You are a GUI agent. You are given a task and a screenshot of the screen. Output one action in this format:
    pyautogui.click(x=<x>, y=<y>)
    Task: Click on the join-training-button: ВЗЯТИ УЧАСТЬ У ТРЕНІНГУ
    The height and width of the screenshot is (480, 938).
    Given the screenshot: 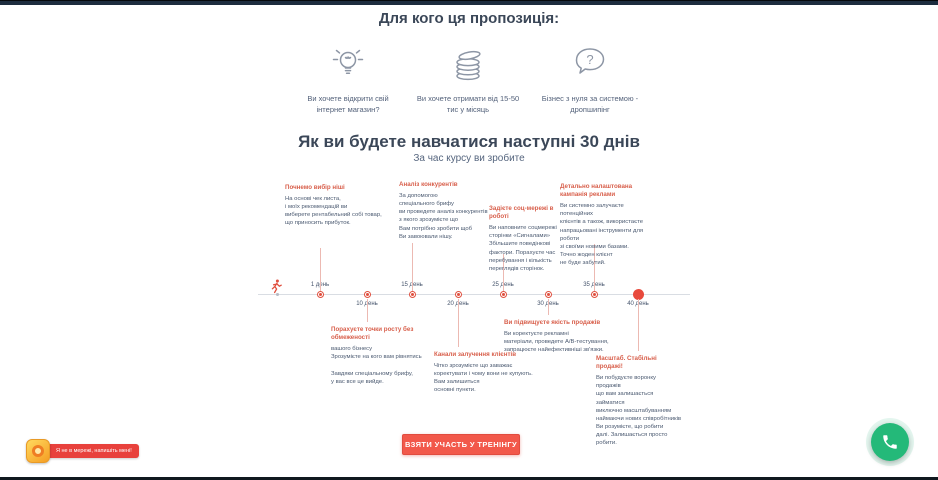 What is the action you would take?
    pyautogui.click(x=461, y=444)
    